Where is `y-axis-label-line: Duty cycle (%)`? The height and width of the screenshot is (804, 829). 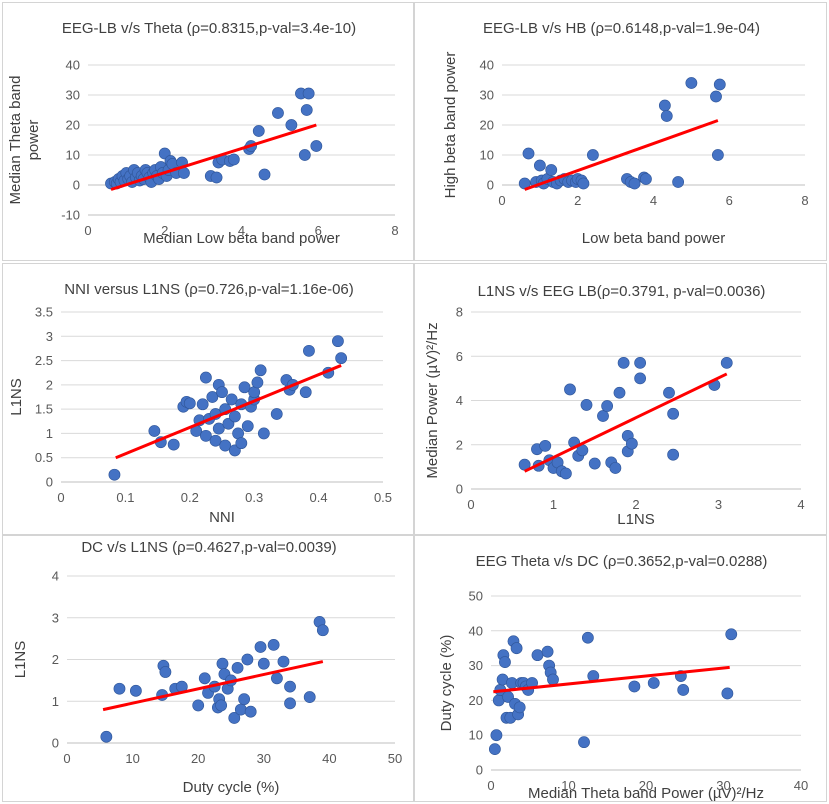
y-axis-label-line: Duty cycle (%) is located at coordinates (446, 683).